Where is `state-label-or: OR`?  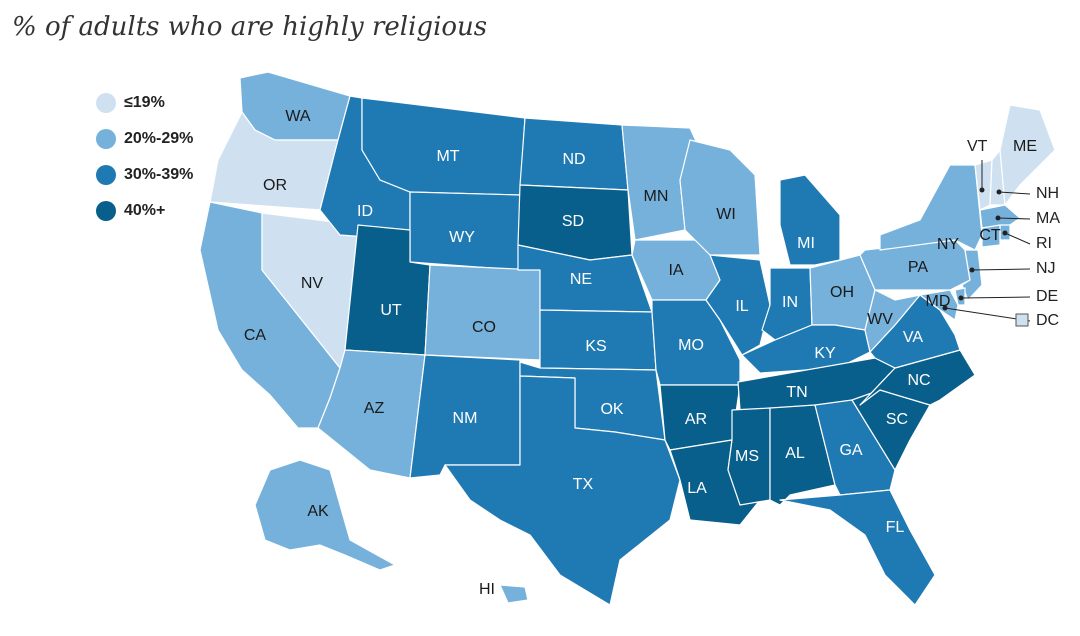
state-label-or: OR is located at coordinates (275, 185).